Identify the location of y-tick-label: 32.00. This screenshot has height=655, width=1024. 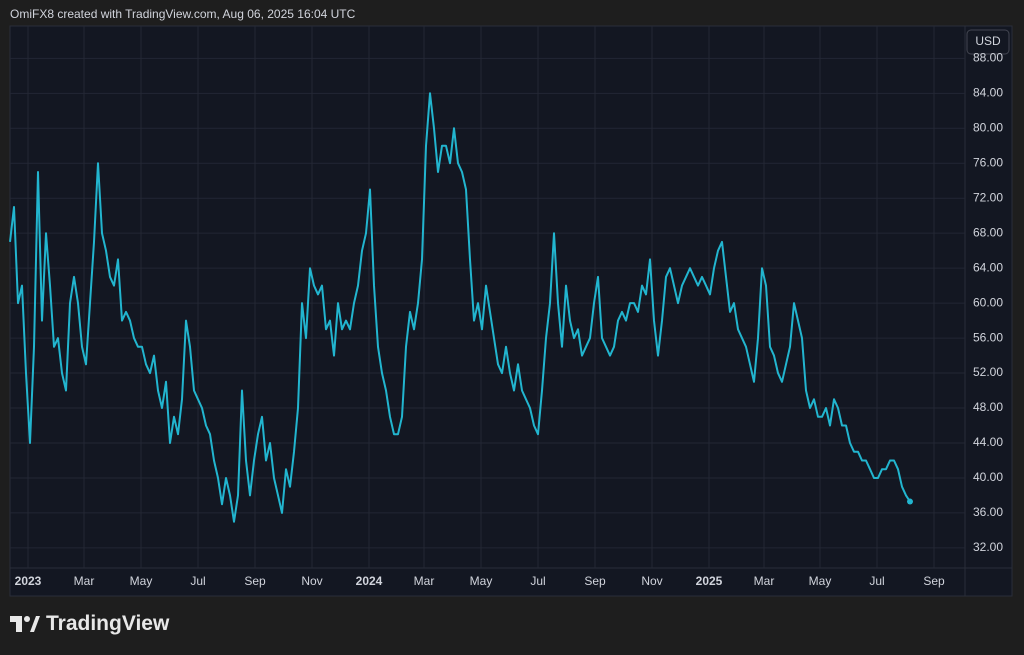
(988, 547).